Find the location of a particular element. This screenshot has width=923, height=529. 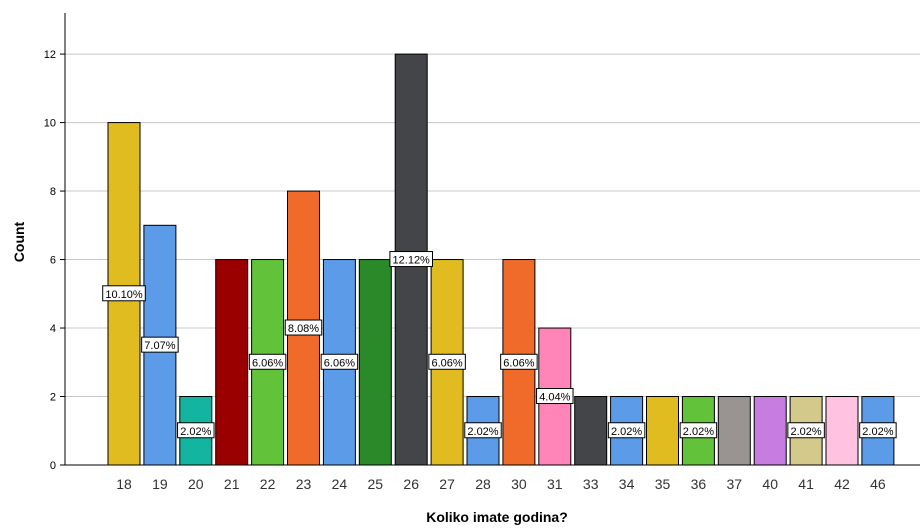

x-tick-label: 30 is located at coordinates (519, 484).